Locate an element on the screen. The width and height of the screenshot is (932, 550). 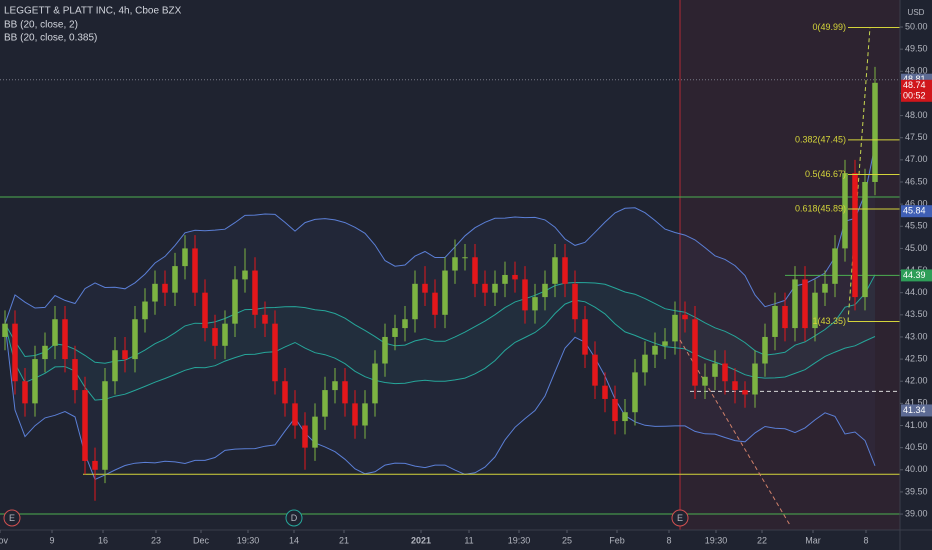
y-tick-label: 45.50 is located at coordinates (916, 226).